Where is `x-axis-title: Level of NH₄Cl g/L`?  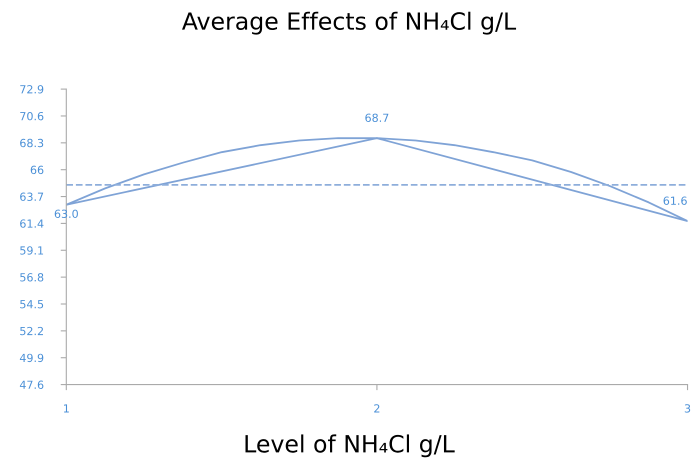 x-axis-title: Level of NH₄Cl g/L is located at coordinates (350, 446).